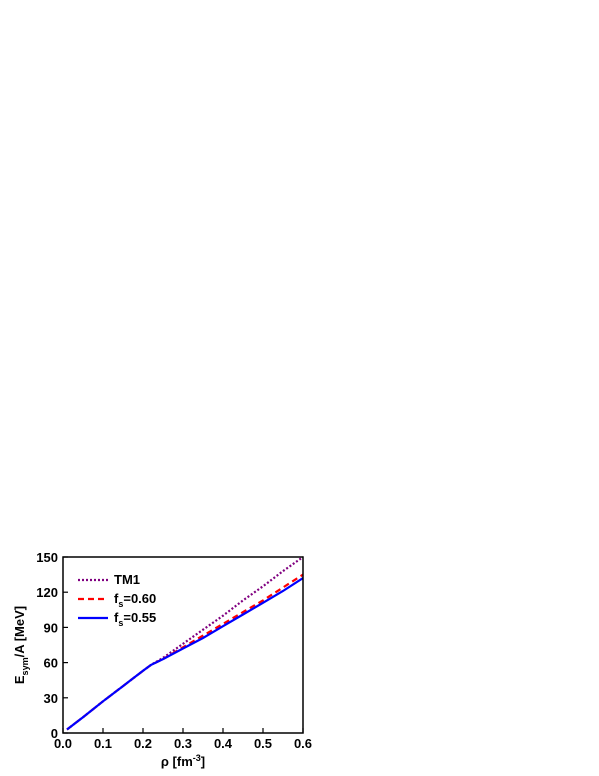 This screenshot has width=599, height=776. I want to click on x-axis-label-part: -3, so click(197, 758).